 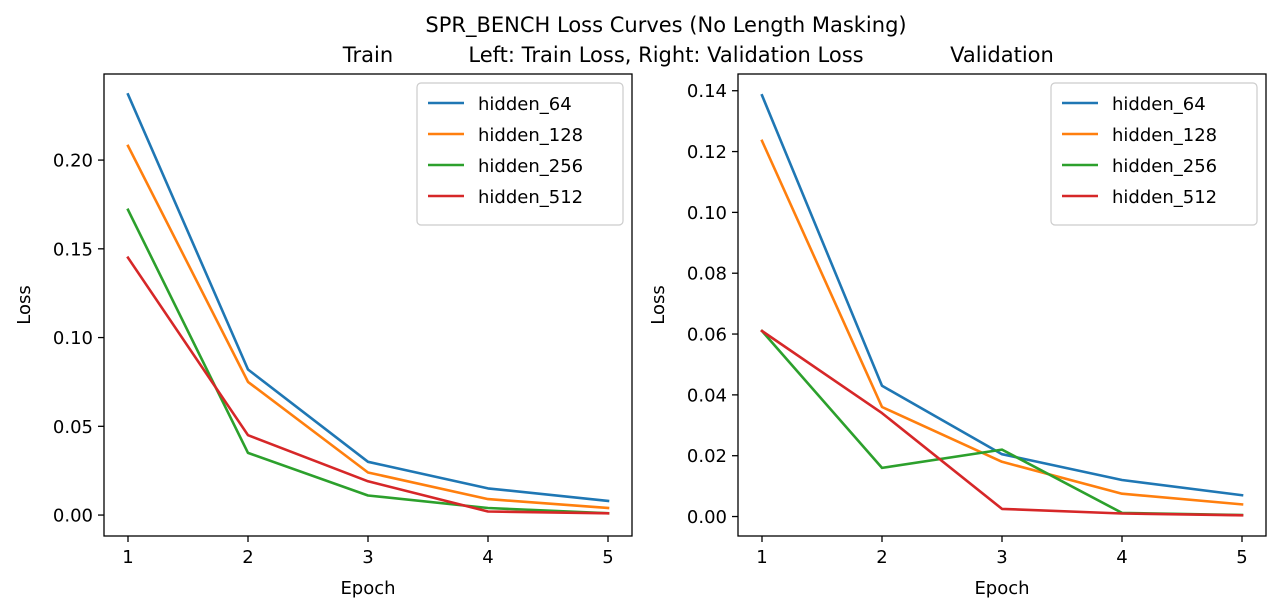 What do you see at coordinates (761, 557) in the screenshot?
I see `validation-x-tick-label: 1` at bounding box center [761, 557].